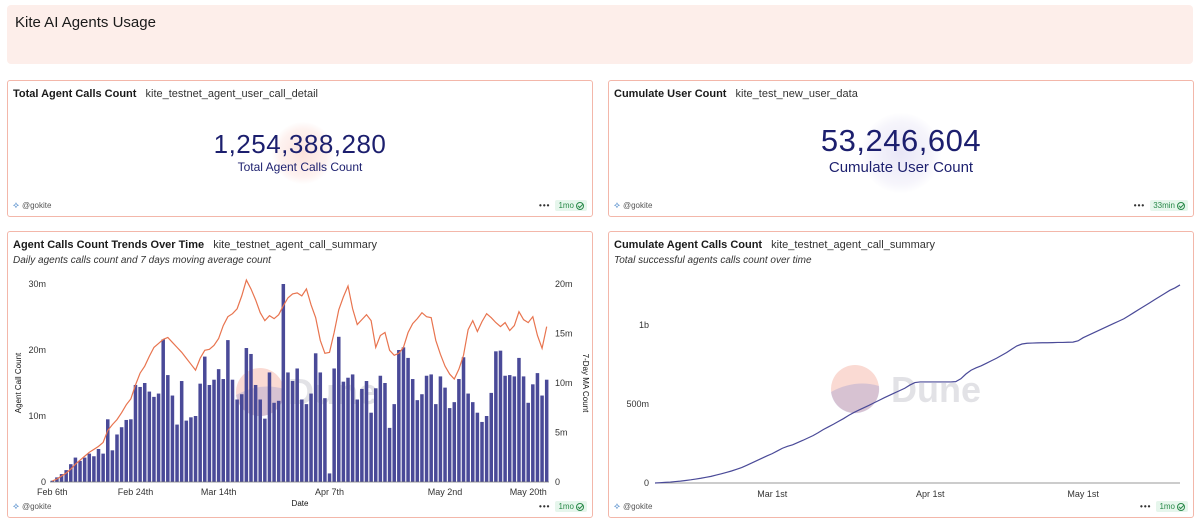  I want to click on counter: 53,246,604 Cumulate User Count, so click(901, 149).